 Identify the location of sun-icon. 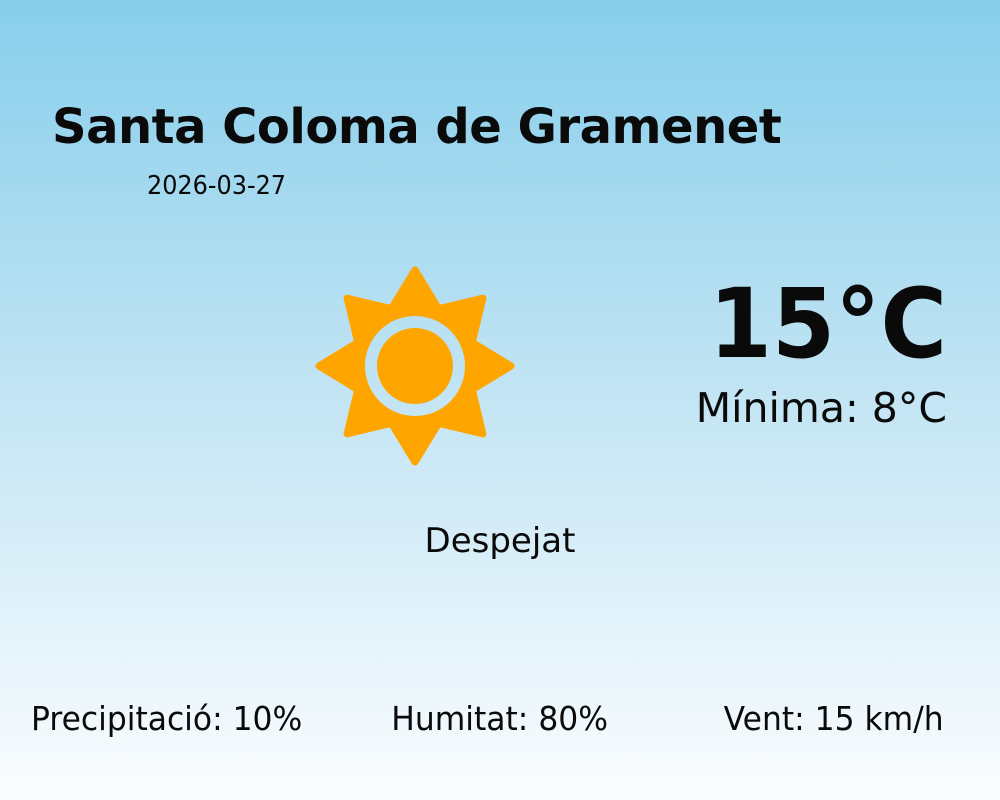
(415, 366).